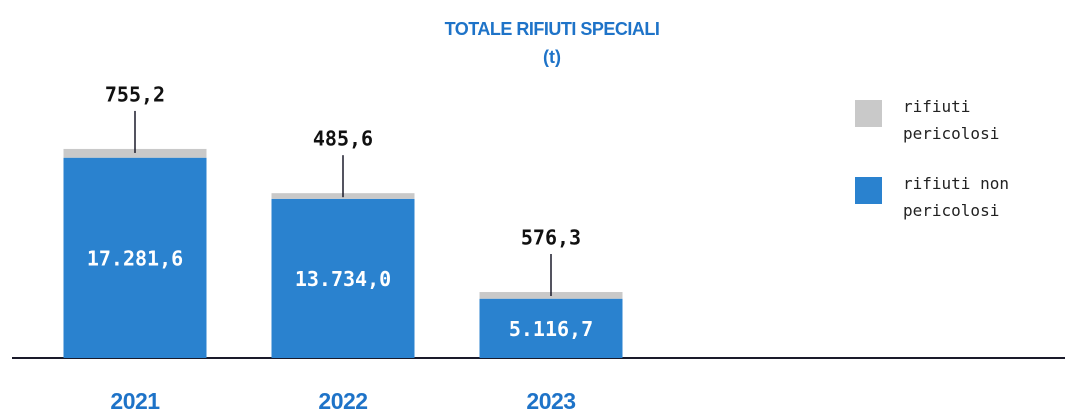 The width and height of the screenshot is (1065, 414). What do you see at coordinates (342, 401) in the screenshot?
I see `x-tick-label: 2022` at bounding box center [342, 401].